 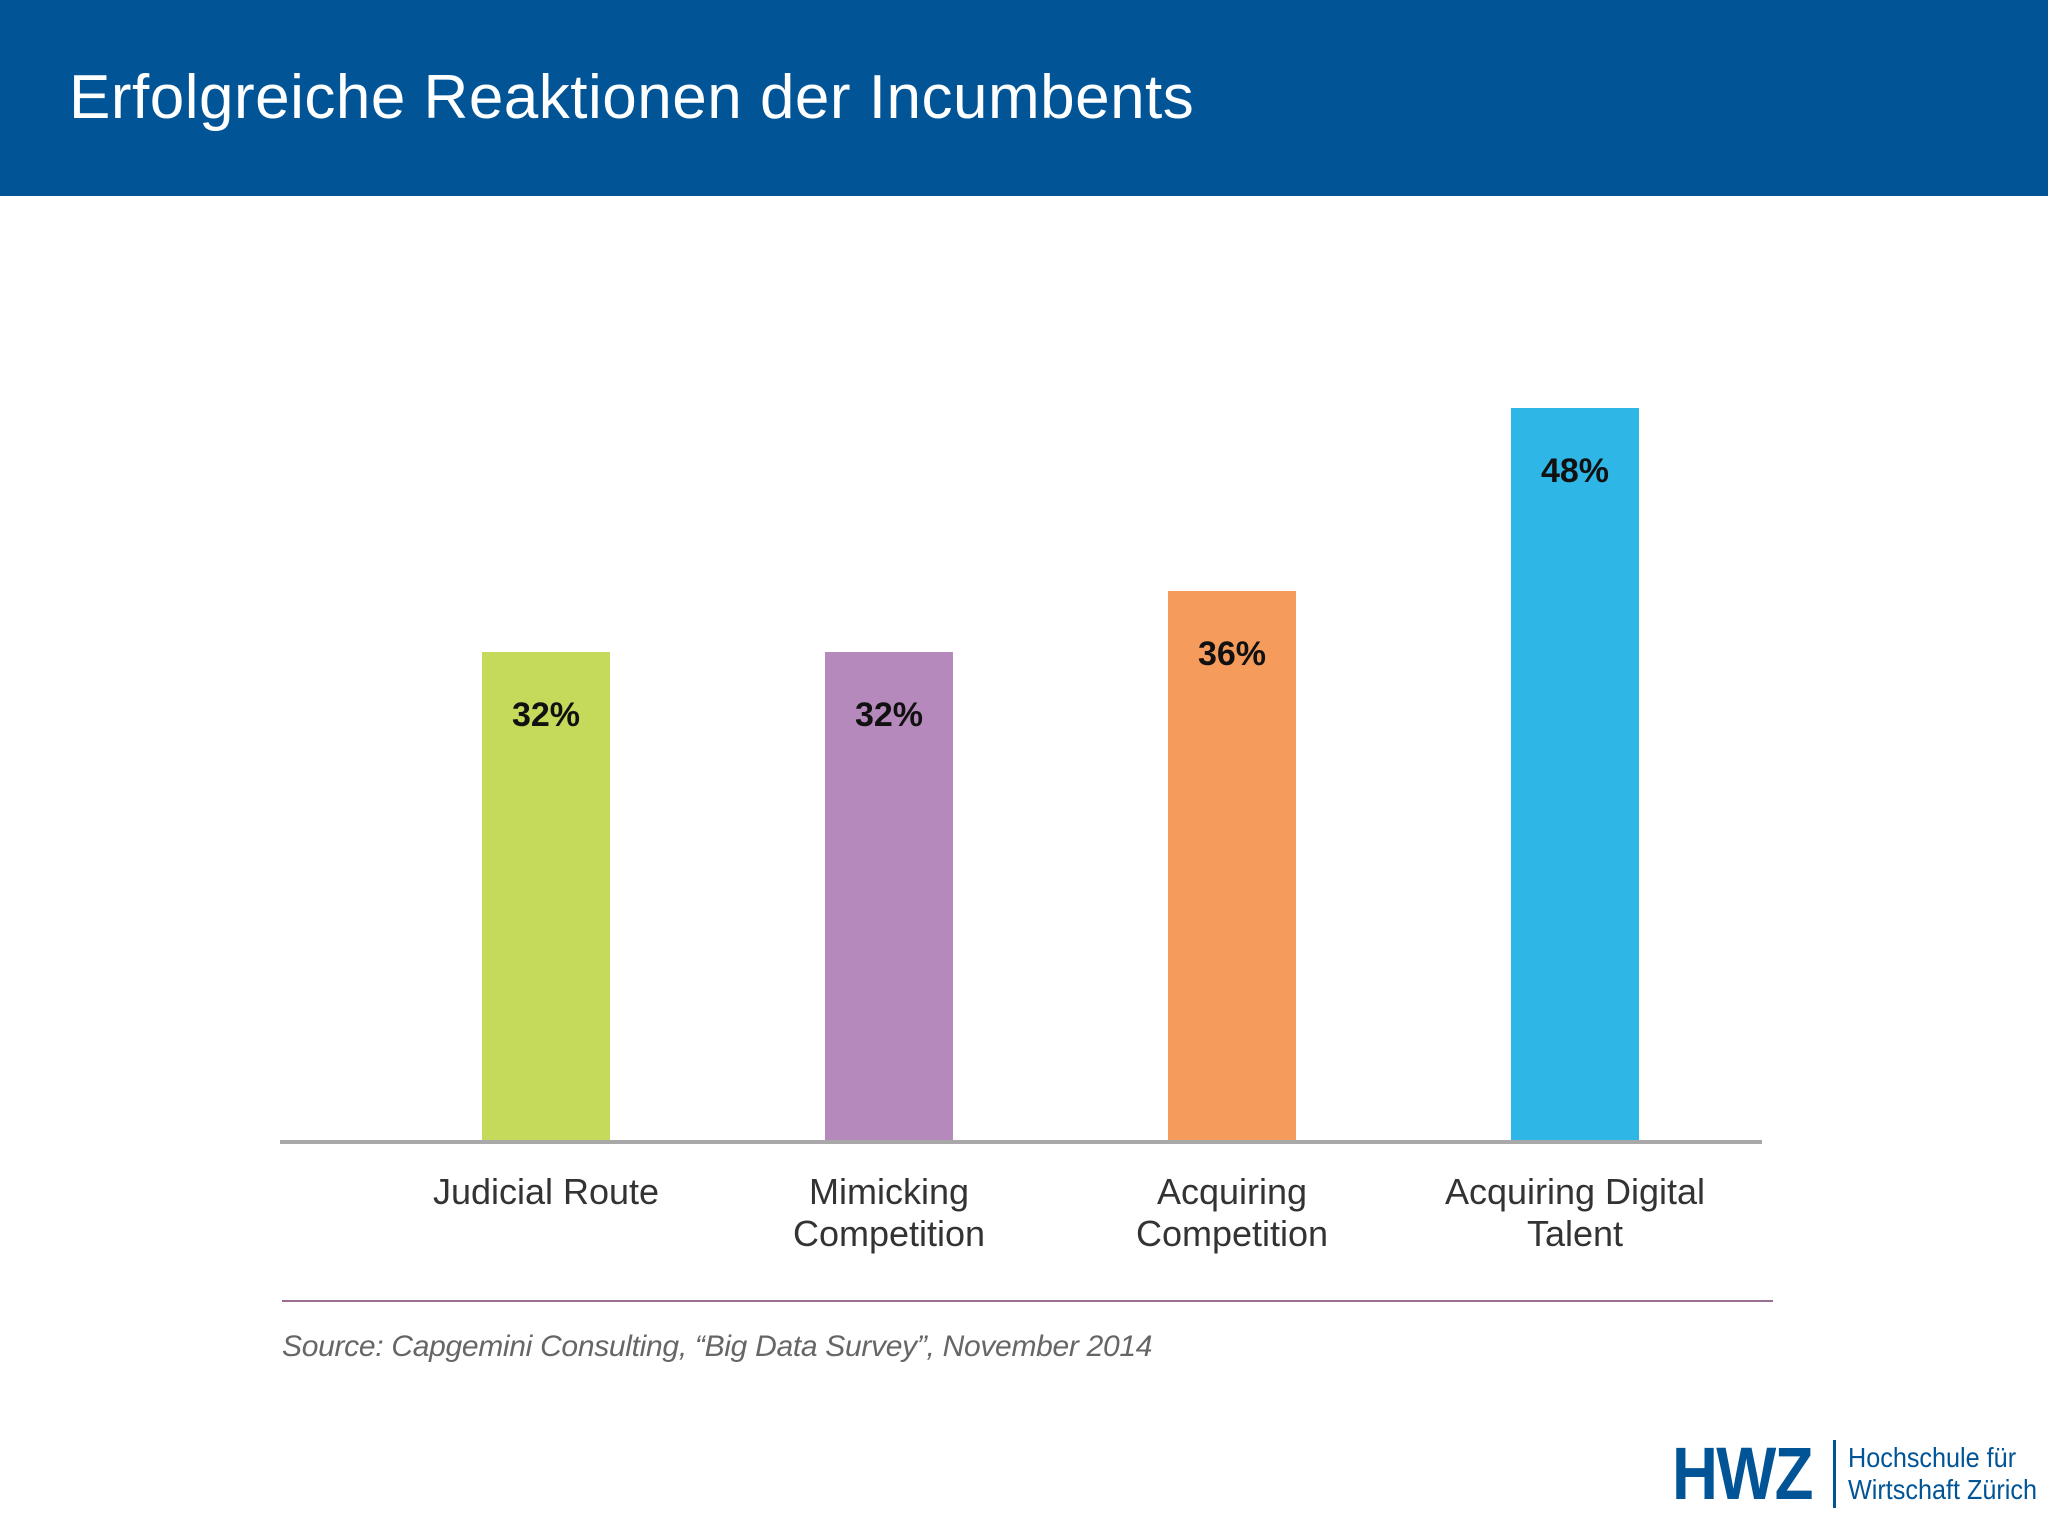 What do you see at coordinates (632, 97) in the screenshot?
I see `page-title: Erfolgreiche Reaktionen der Incumbents` at bounding box center [632, 97].